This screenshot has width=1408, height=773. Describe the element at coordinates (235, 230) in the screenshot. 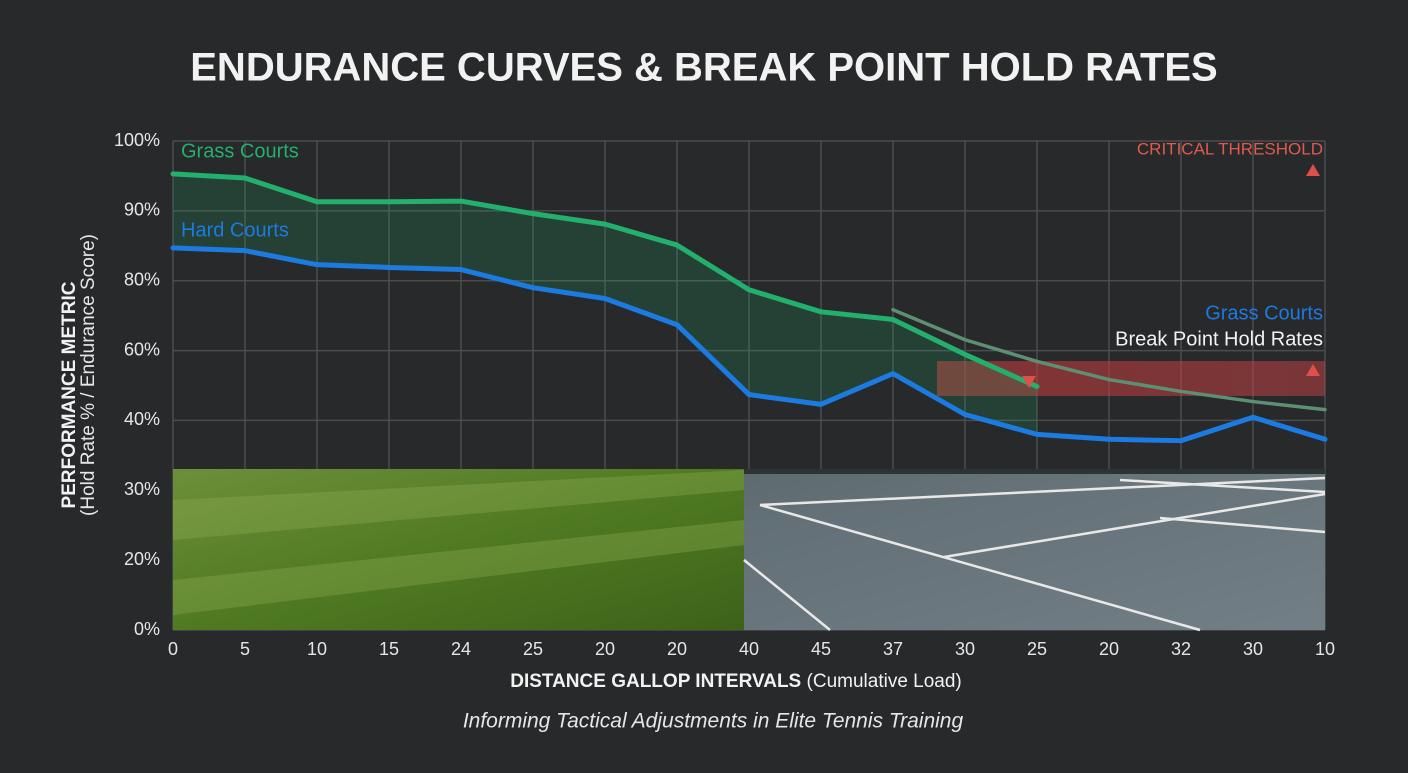

I see `series-label: Hard Courts` at that location.